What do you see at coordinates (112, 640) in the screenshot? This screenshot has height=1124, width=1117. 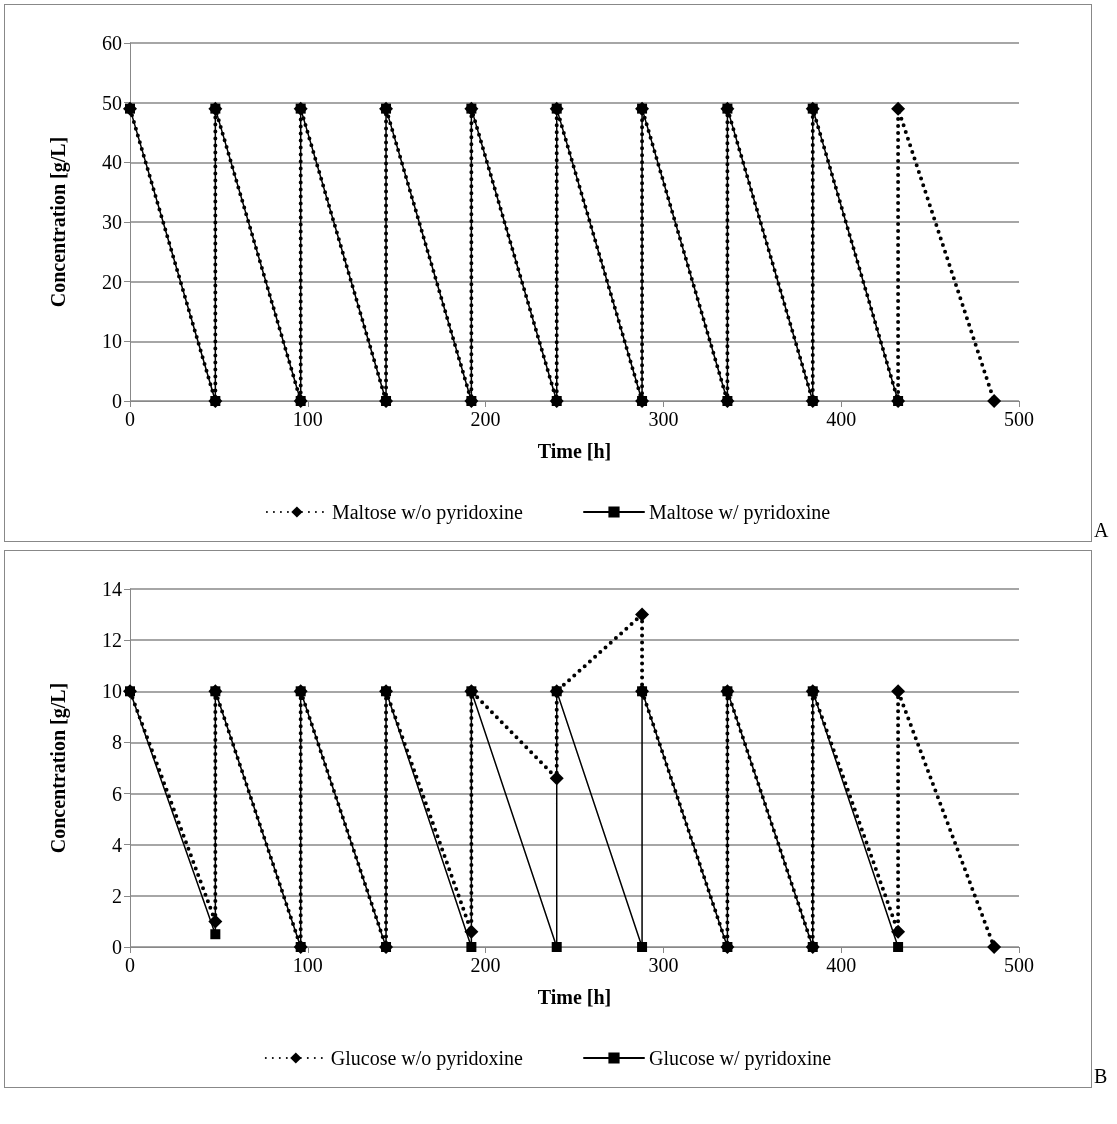 I see `y-tick-label: 12` at bounding box center [112, 640].